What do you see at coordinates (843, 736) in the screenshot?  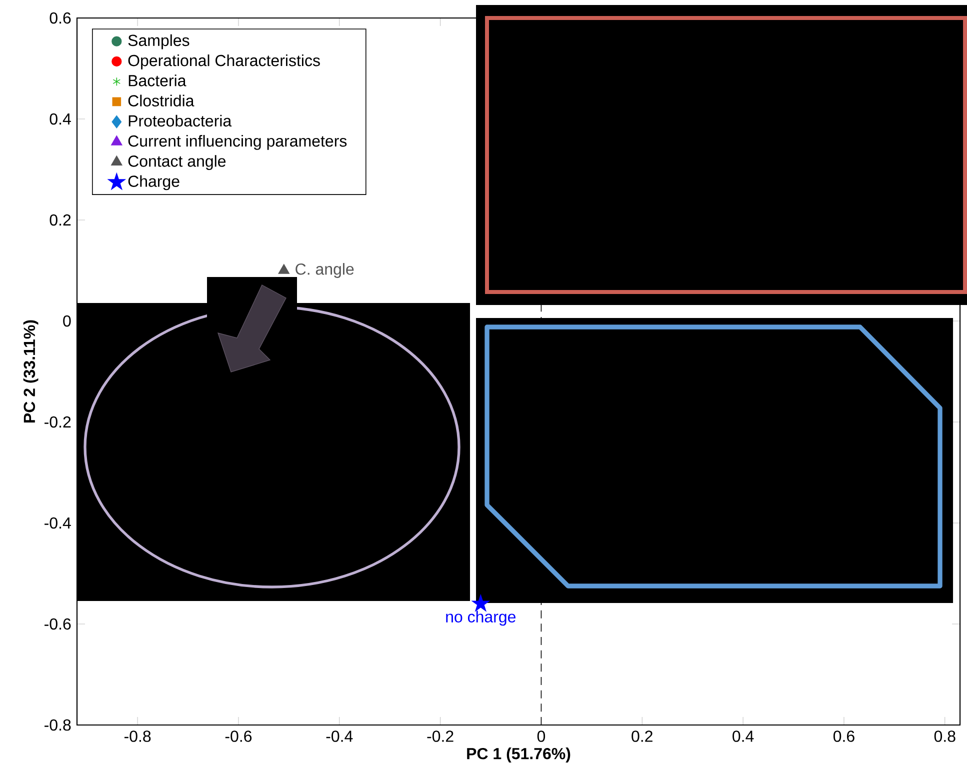 I see `x-tick-label: 0.6` at bounding box center [843, 736].